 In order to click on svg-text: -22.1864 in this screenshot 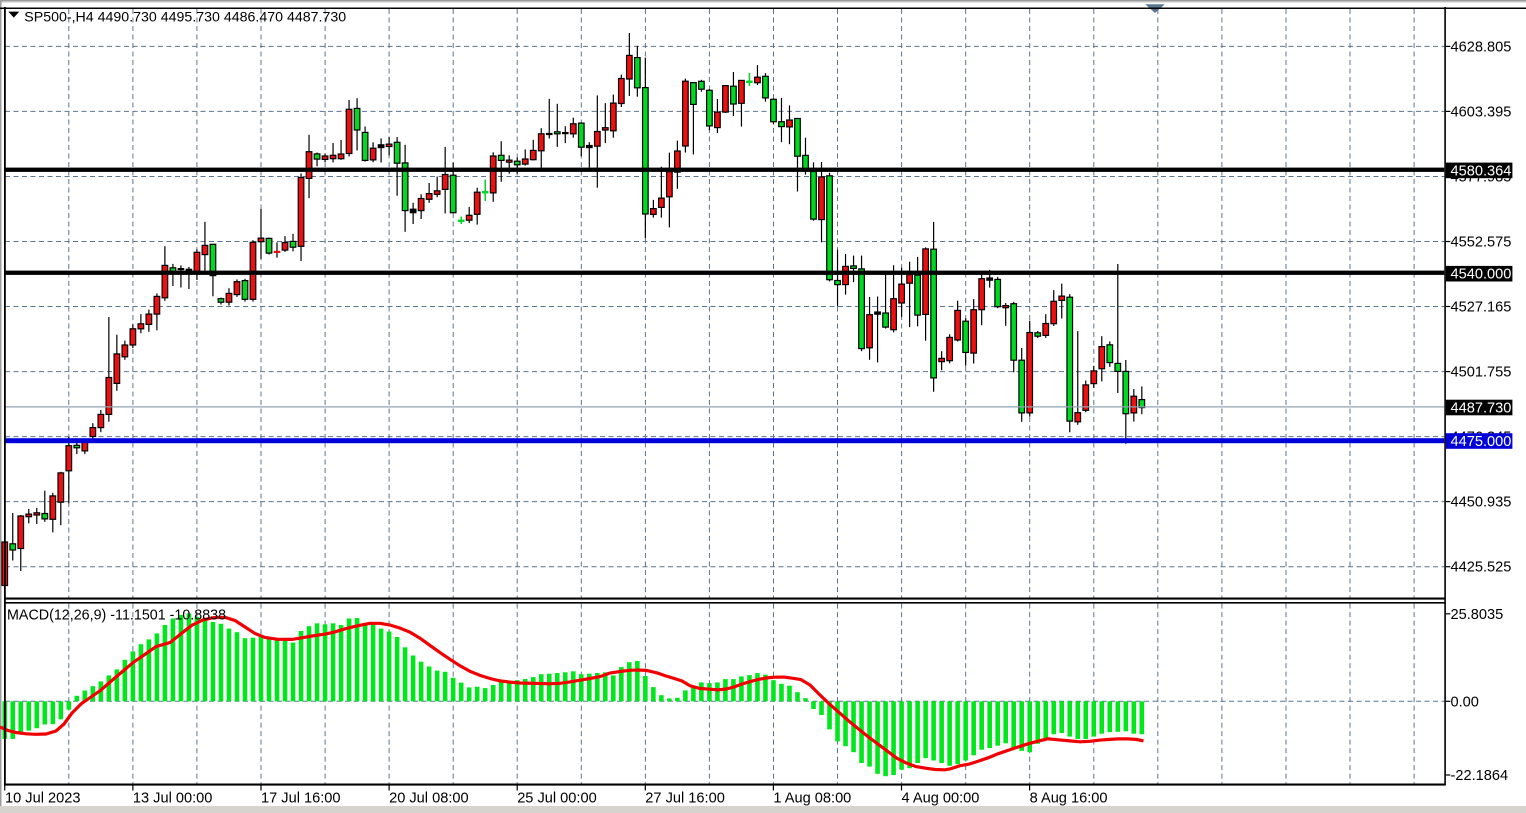, I will do `click(1480, 776)`.